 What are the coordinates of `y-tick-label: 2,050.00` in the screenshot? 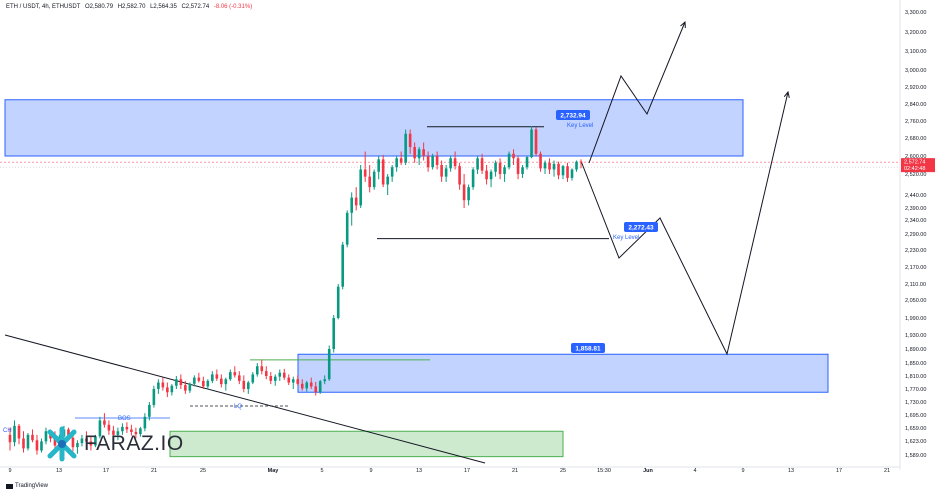 It's located at (915, 301).